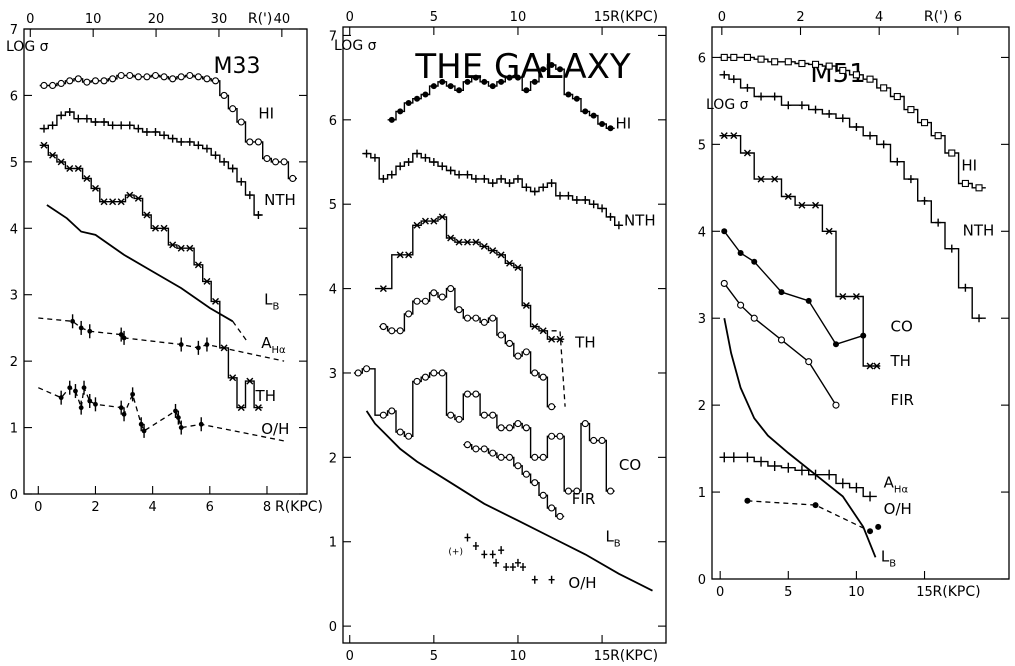 Image resolution: width=1015 pixels, height=666 pixels. I want to click on series-hi: HI, so click(852, 122).